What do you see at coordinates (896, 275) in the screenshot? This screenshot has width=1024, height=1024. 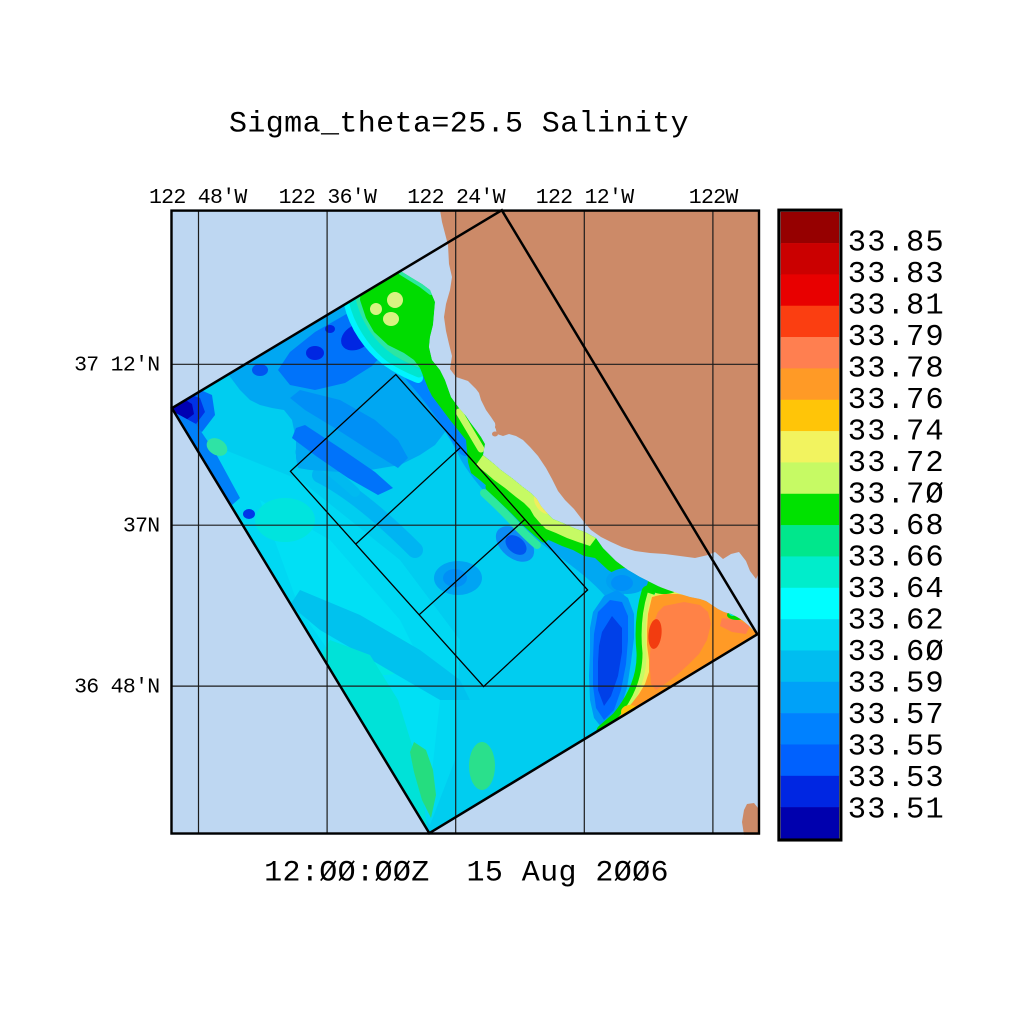 I see `svg-text: 33.83` at bounding box center [896, 275].